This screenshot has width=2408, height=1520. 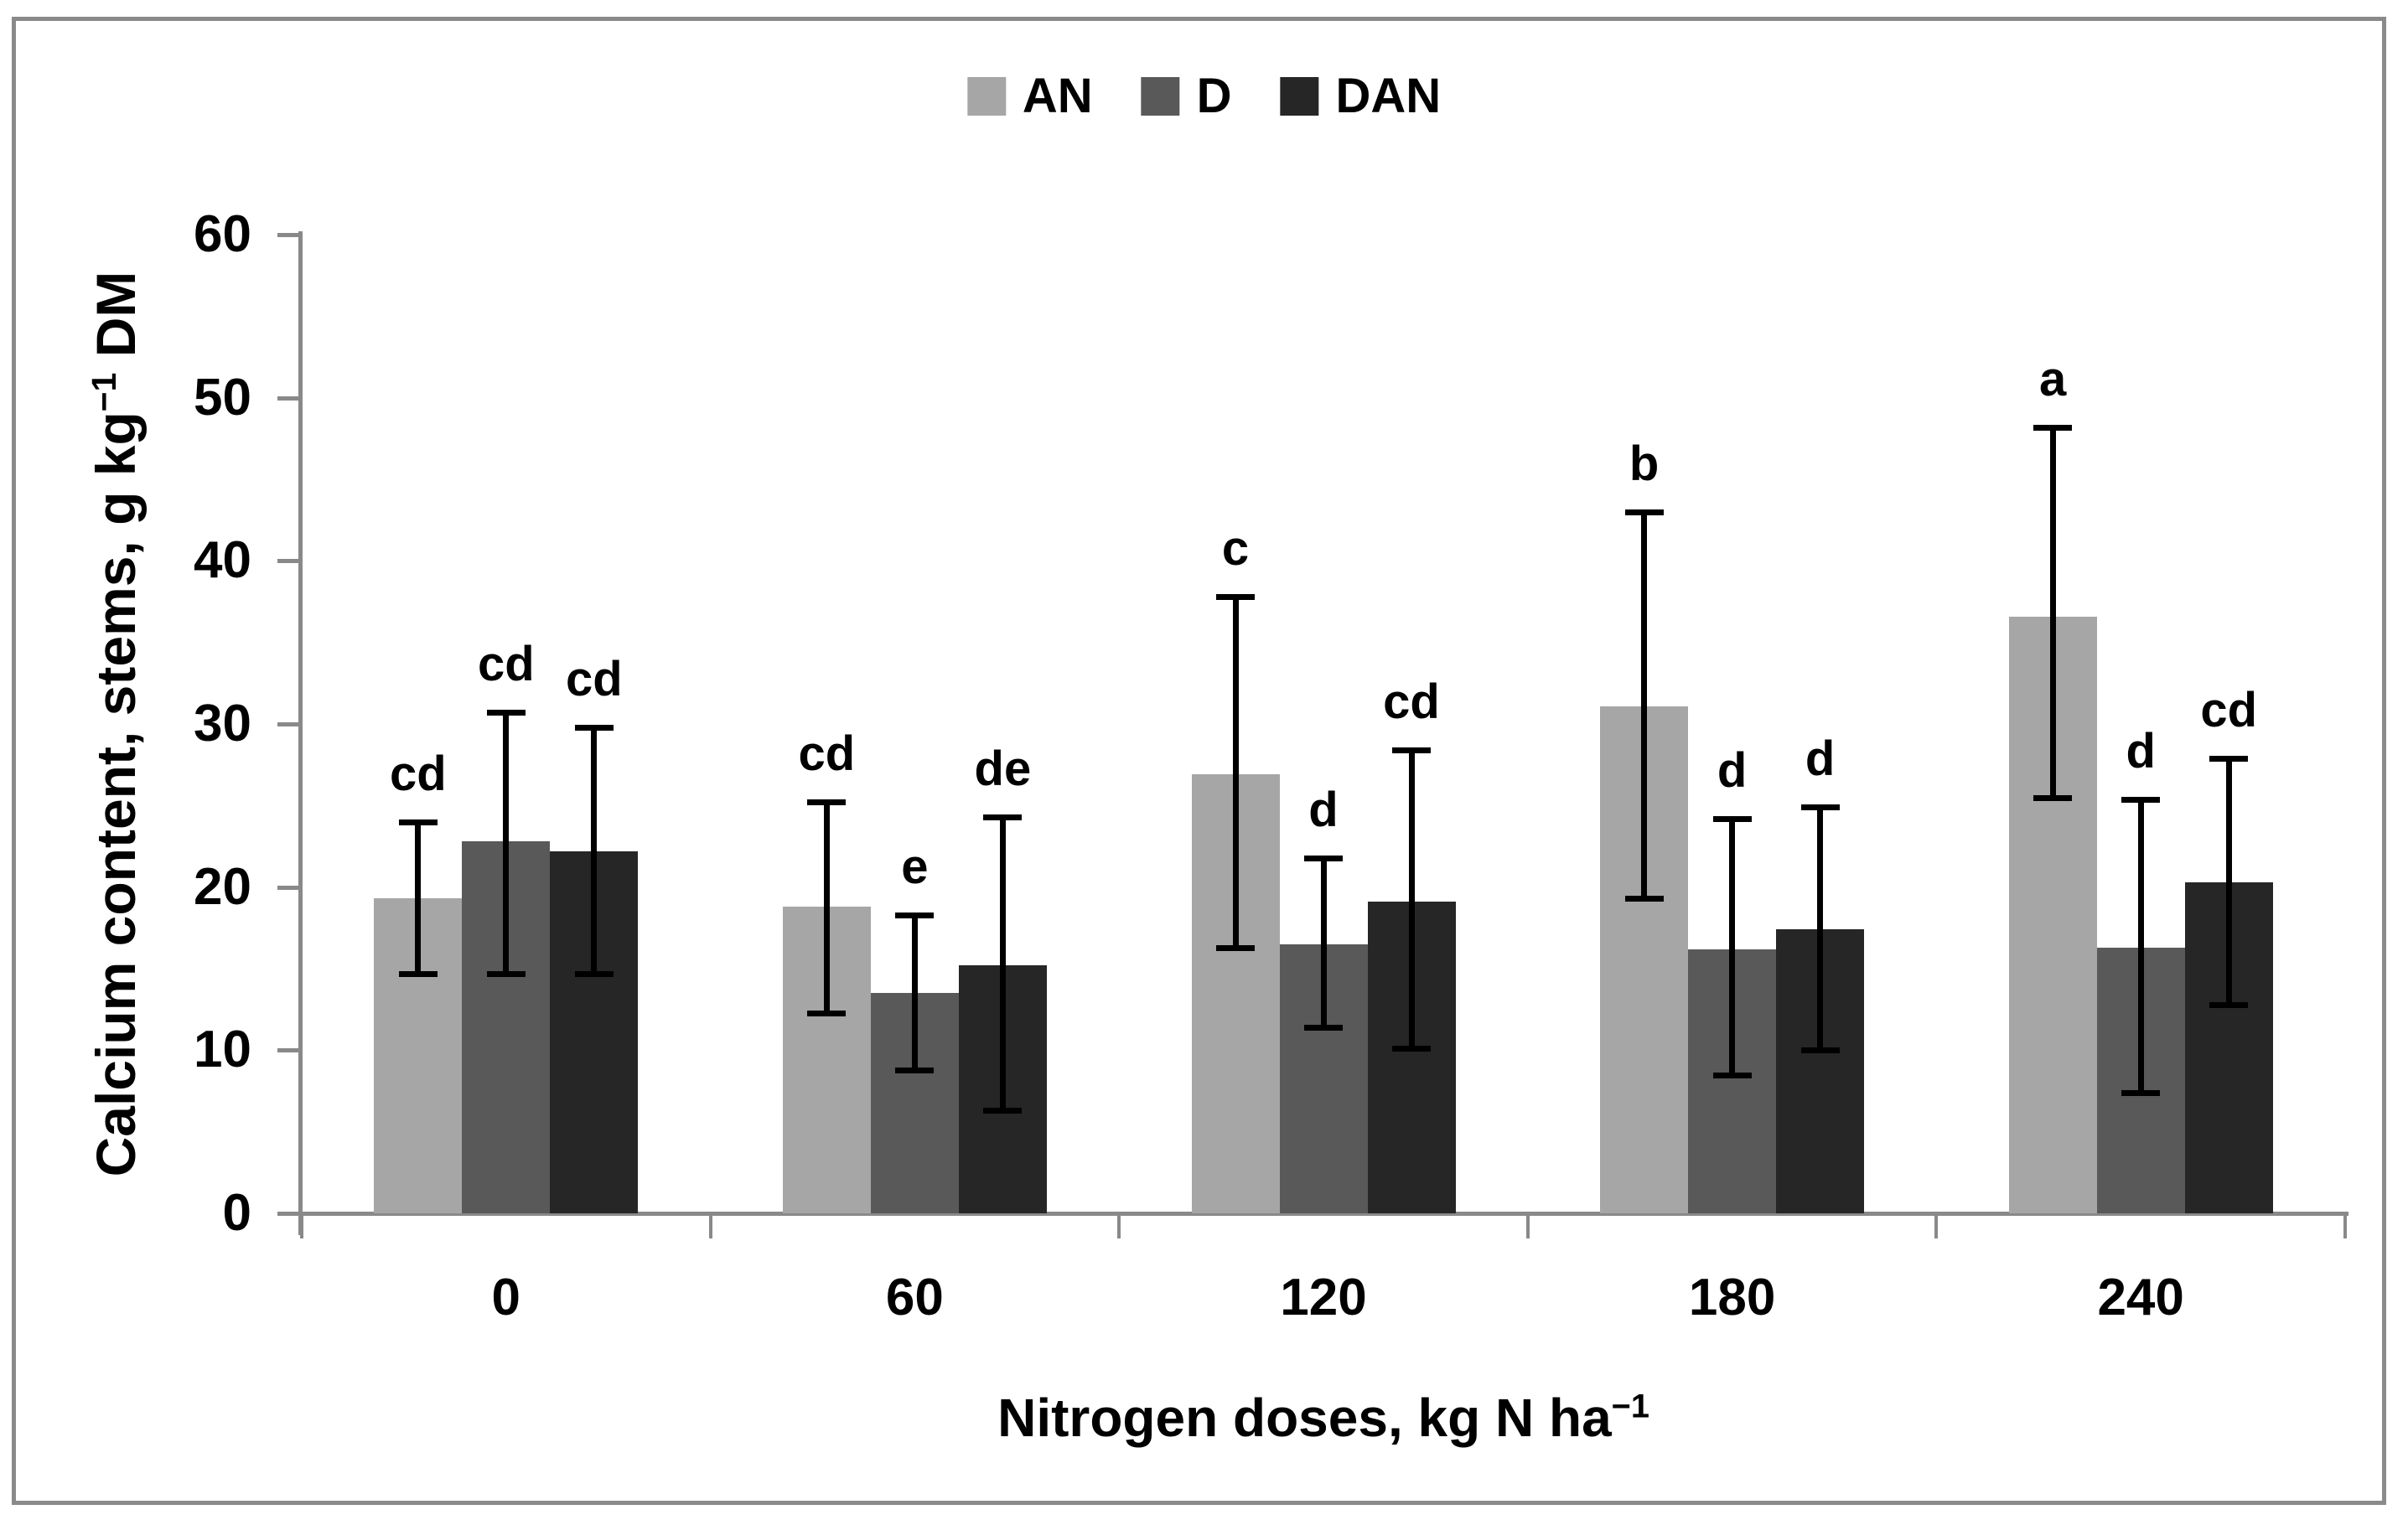 I want to click on legend-item-D: D, so click(x=1186, y=96).